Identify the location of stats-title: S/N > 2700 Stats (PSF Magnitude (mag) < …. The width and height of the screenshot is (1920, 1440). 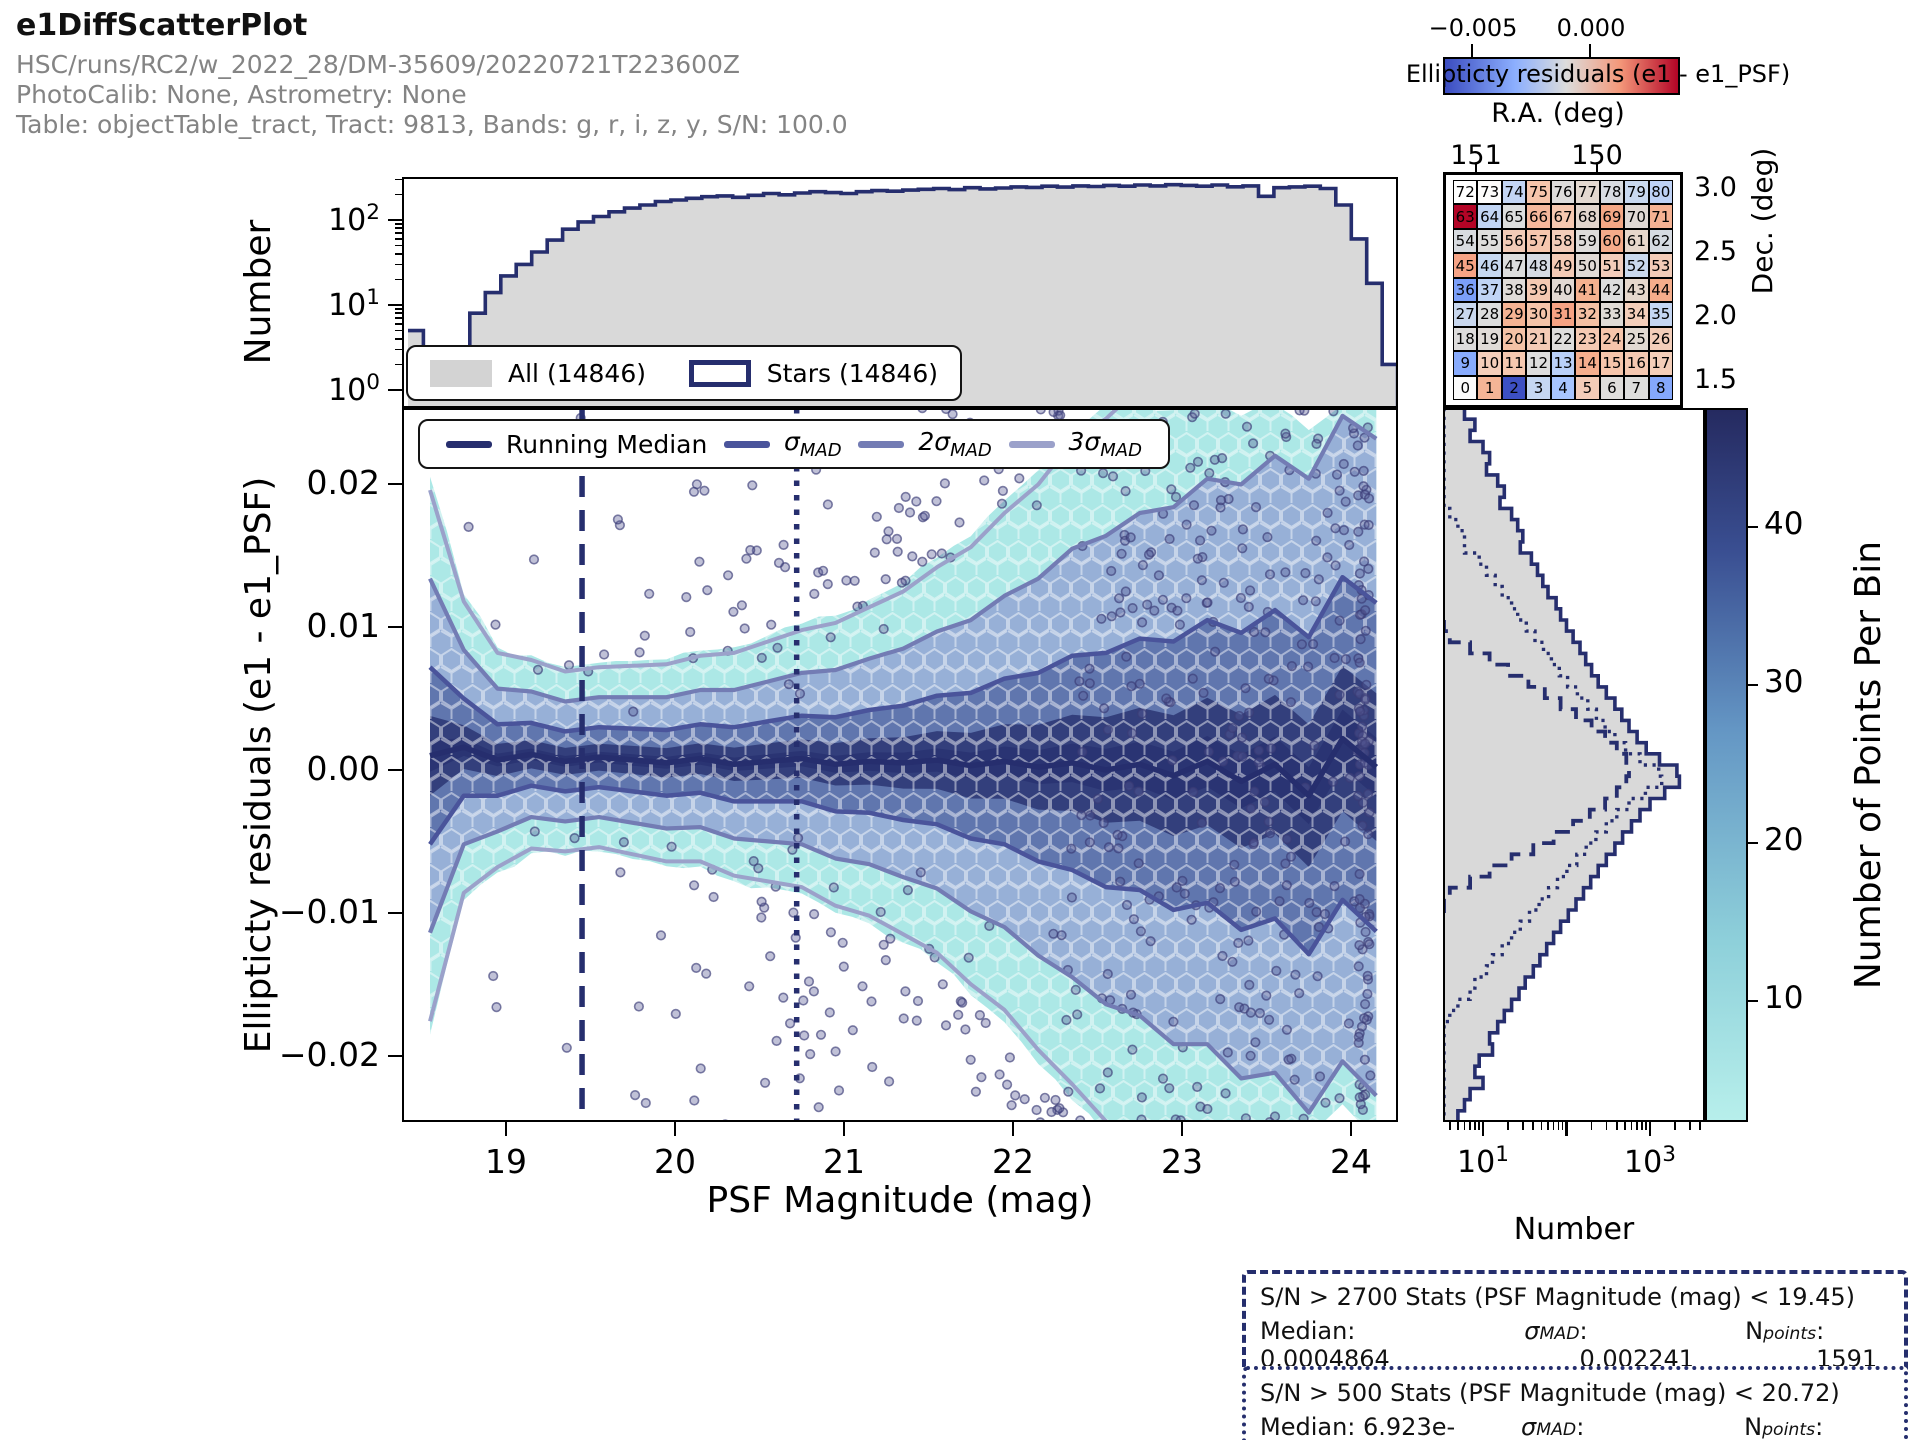
(1558, 1297).